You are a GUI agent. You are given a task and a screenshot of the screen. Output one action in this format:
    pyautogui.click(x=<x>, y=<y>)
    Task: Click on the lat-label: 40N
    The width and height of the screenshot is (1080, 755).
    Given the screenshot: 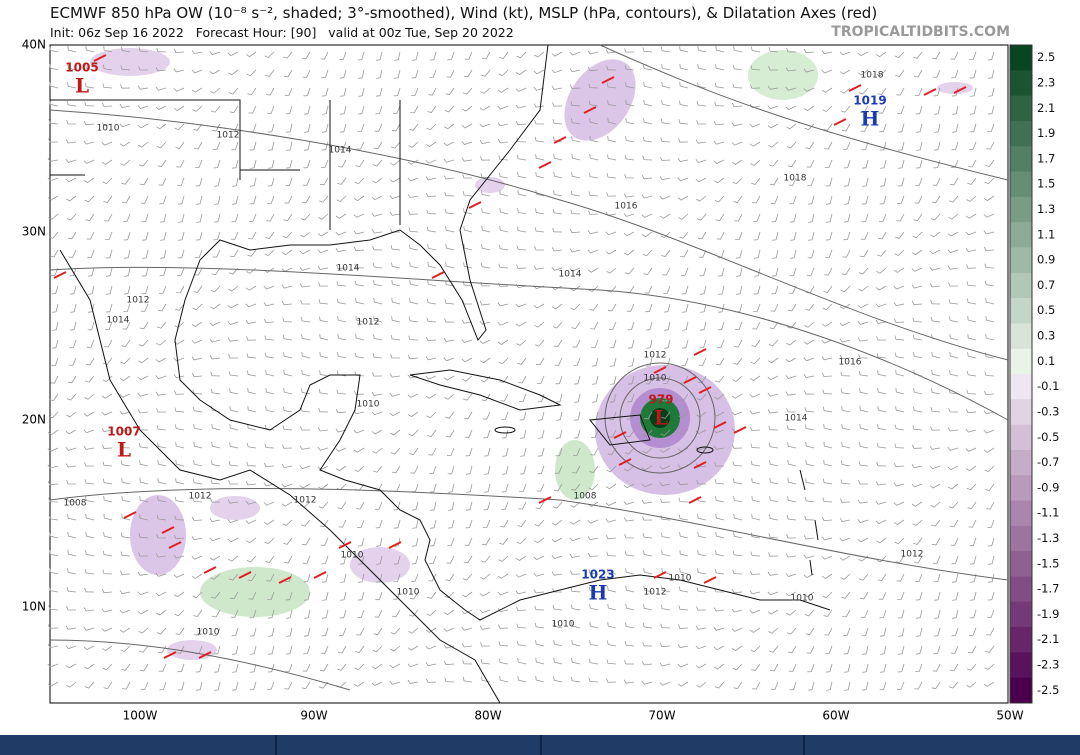 What is the action you would take?
    pyautogui.click(x=34, y=45)
    